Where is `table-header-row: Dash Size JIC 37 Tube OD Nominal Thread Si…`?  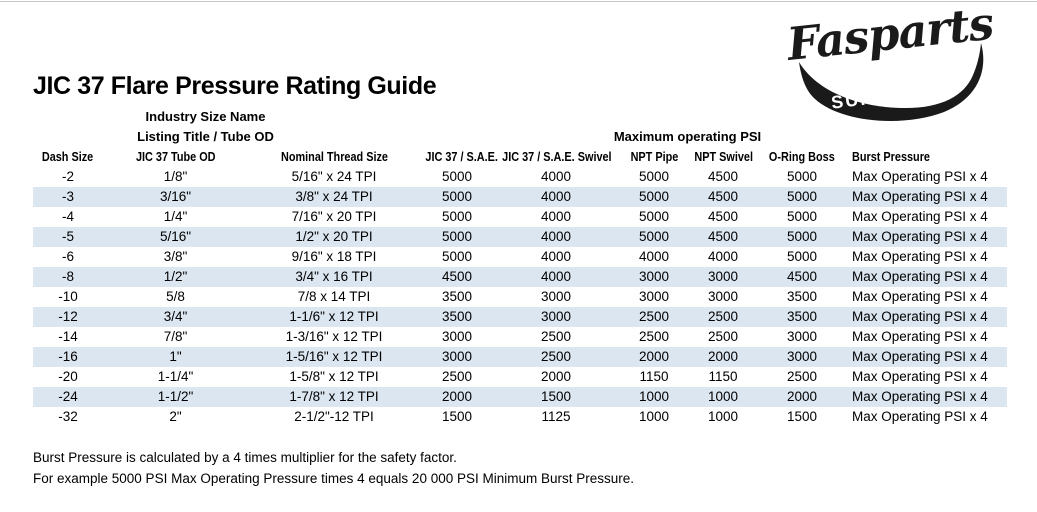
table-header-row: Dash Size JIC 37 Tube OD Nominal Thread Si… is located at coordinates (520, 157).